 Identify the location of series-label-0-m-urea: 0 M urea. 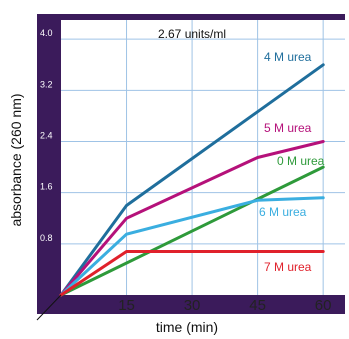
(301, 161).